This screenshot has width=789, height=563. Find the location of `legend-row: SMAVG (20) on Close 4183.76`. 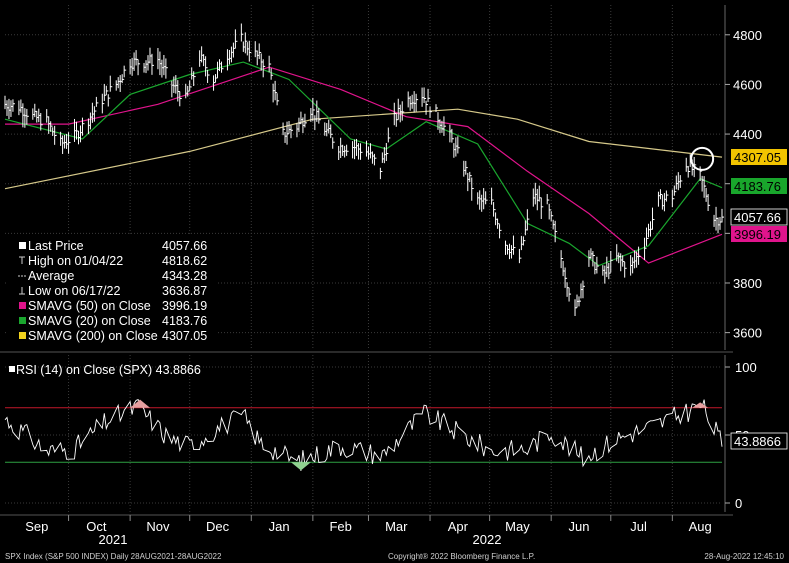

legend-row: SMAVG (20) on Close 4183.76 is located at coordinates (113, 321).